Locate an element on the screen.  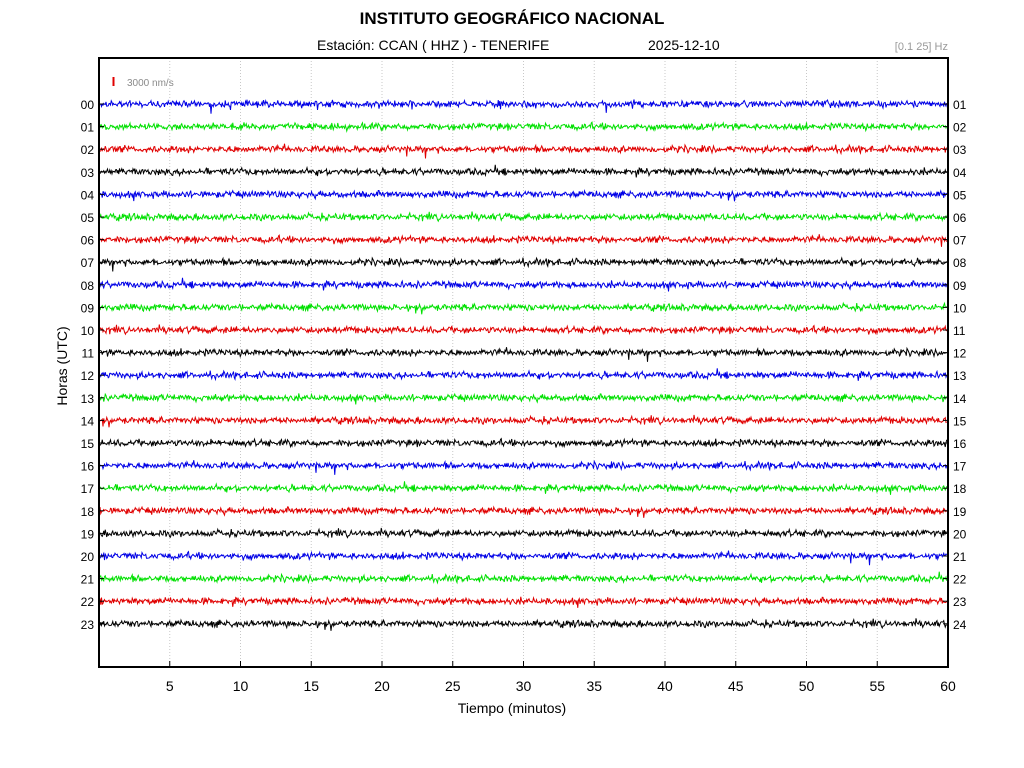
right-hour-label: 03 is located at coordinates (960, 150).